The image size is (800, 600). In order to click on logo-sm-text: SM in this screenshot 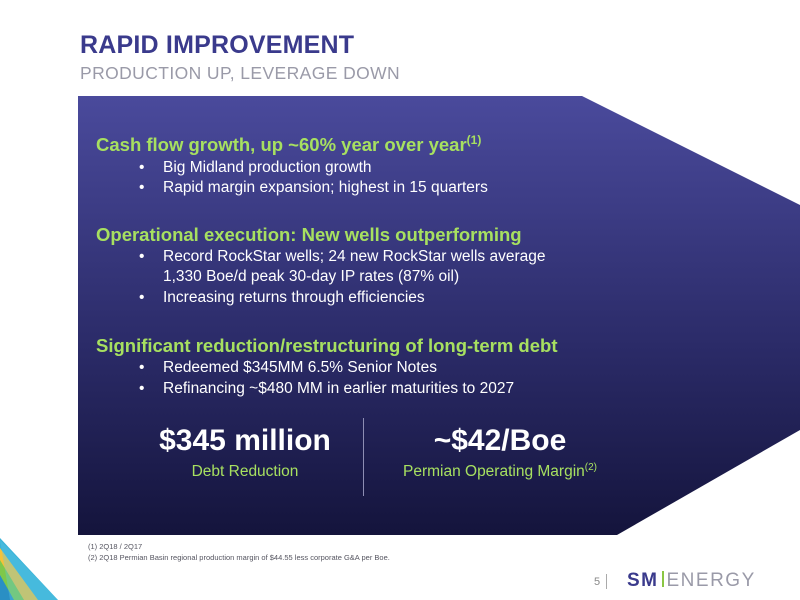, I will do `click(643, 580)`.